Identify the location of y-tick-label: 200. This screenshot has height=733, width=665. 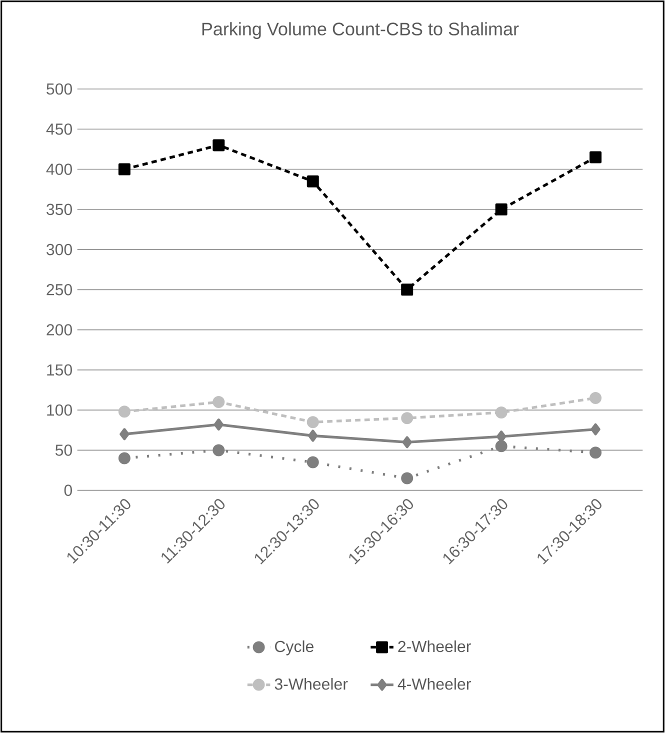
(59, 330).